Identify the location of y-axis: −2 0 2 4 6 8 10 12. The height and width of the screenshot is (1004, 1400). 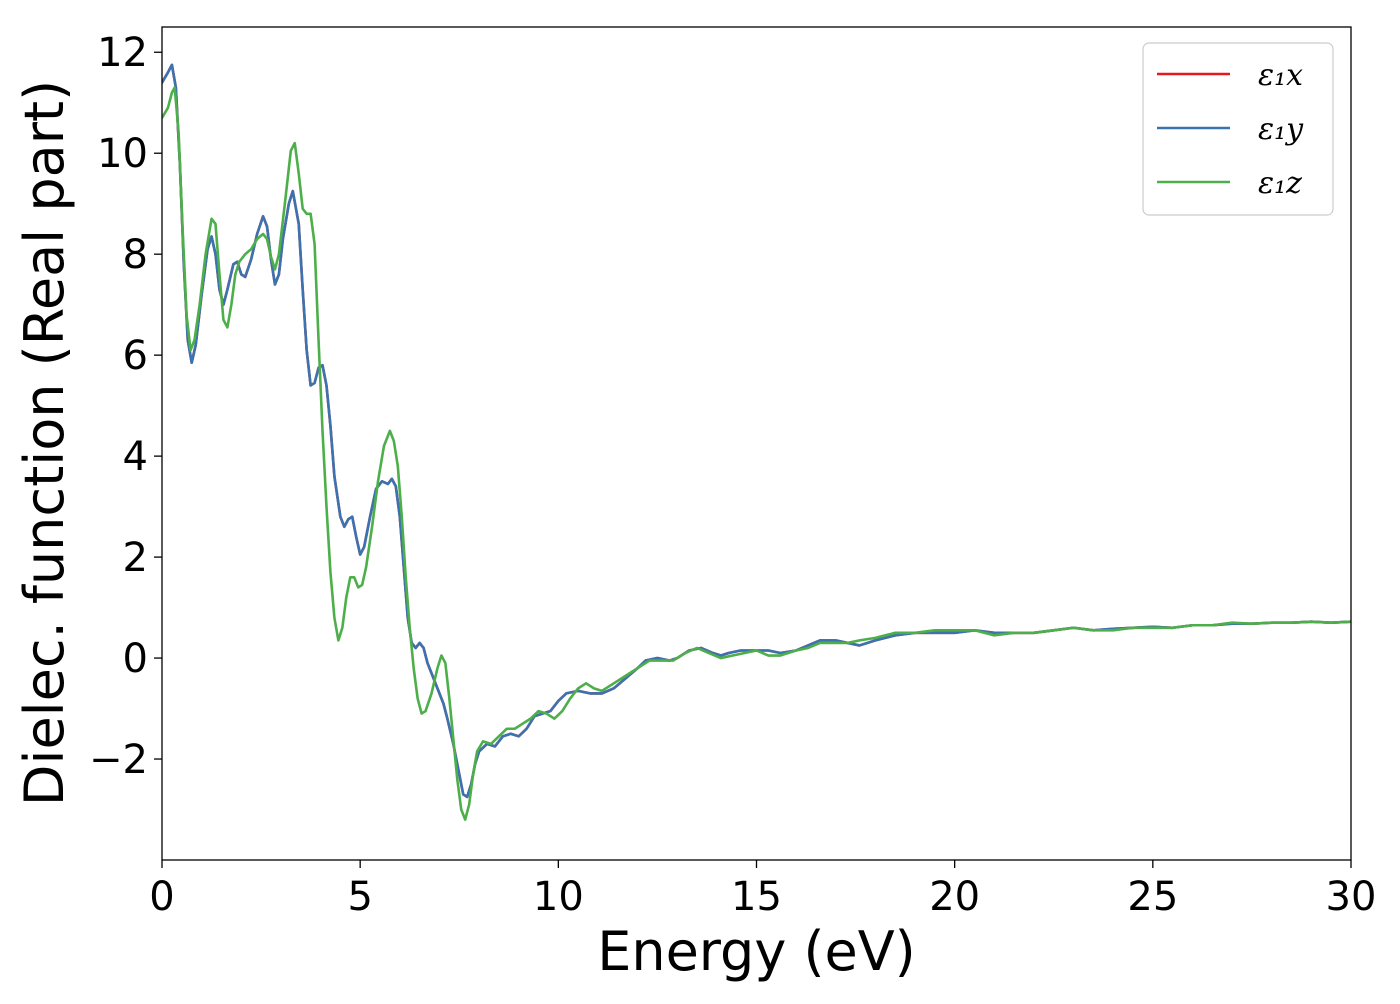
(125, 406).